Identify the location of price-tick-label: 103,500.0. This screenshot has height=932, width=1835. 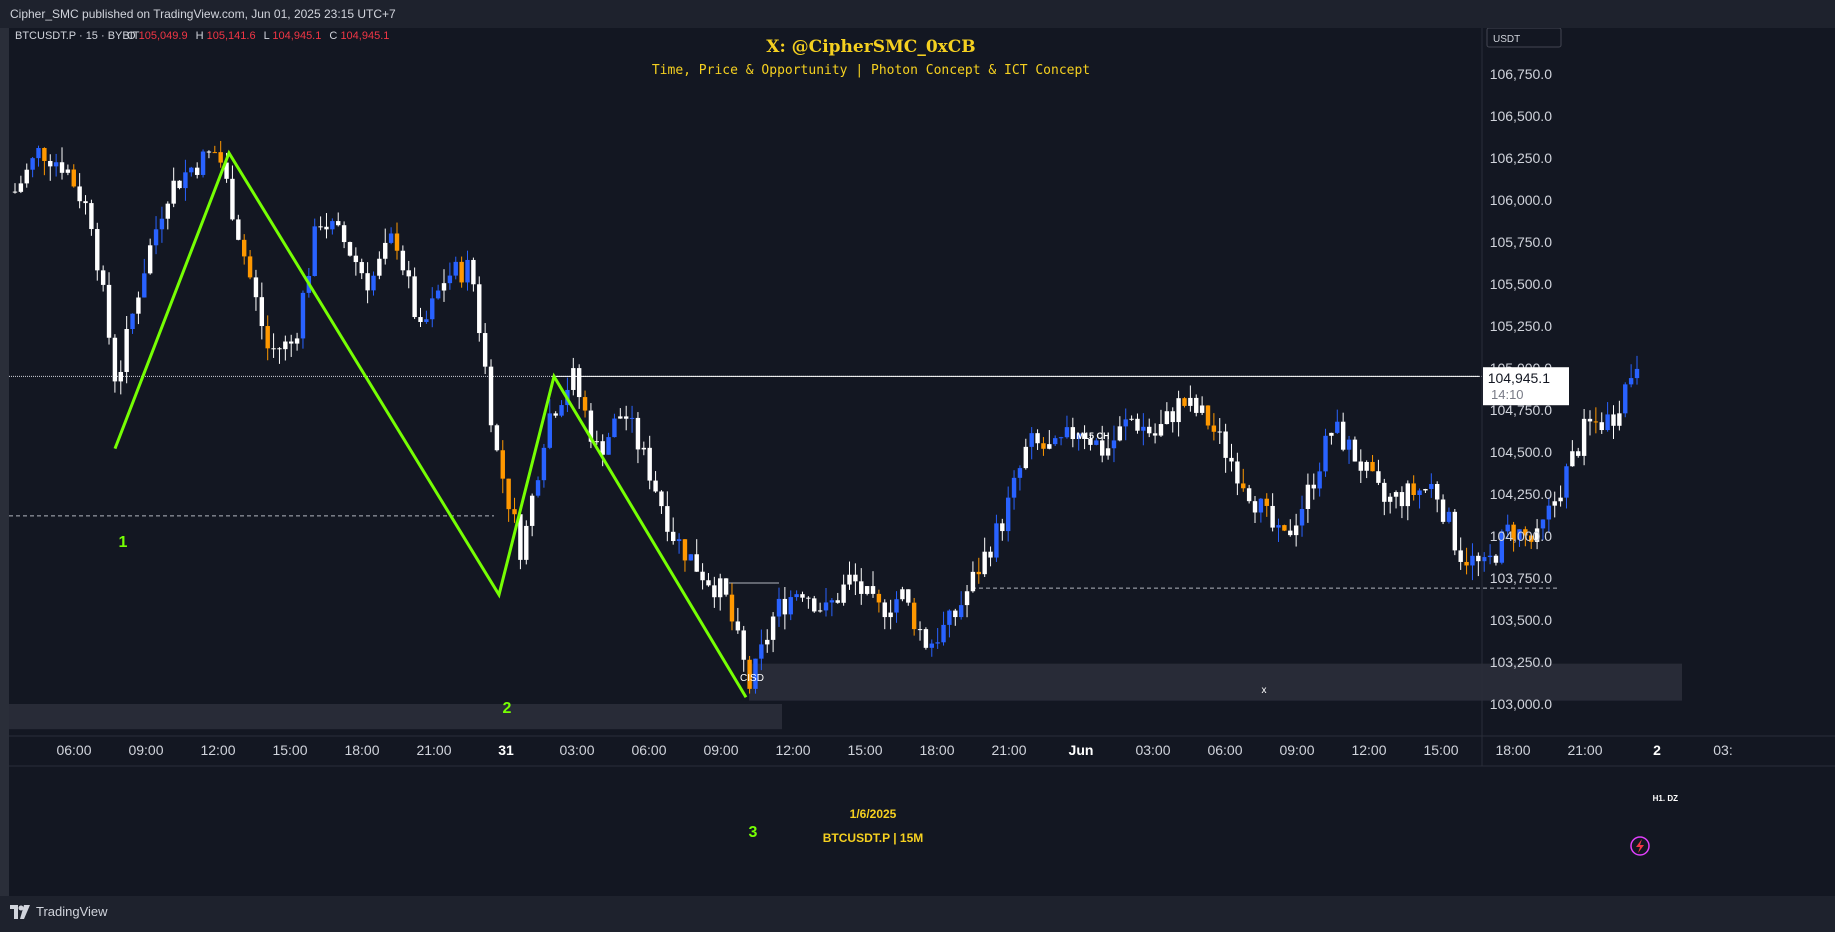
(1521, 620).